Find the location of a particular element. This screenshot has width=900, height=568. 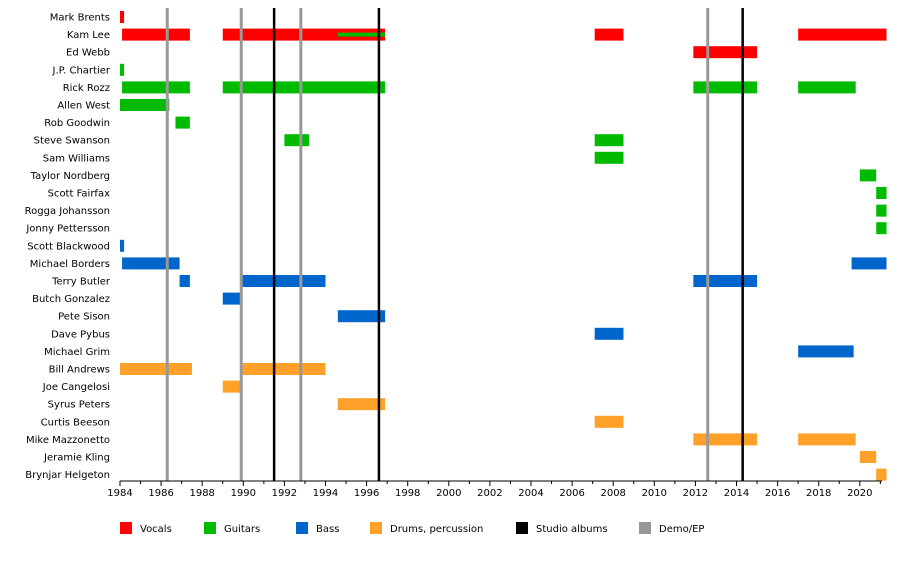

member-label-kam-lee: Kam Lee is located at coordinates (88, 35).